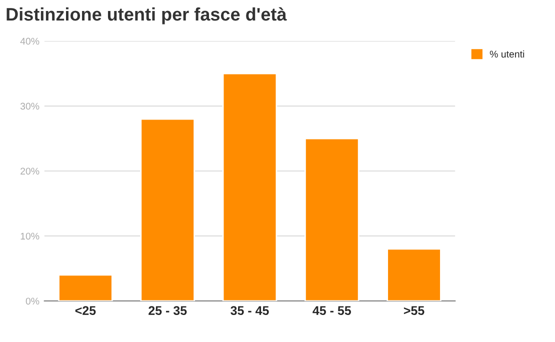  What do you see at coordinates (146, 15) in the screenshot?
I see `chart-title: Distinzione utenti per fasce d'età` at bounding box center [146, 15].